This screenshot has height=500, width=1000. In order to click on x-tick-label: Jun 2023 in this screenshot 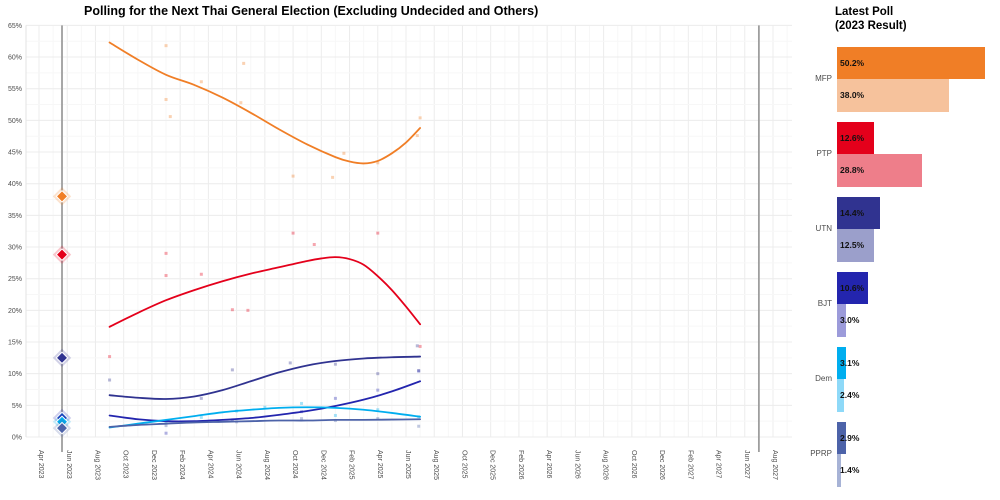, I will do `click(68, 464)`.